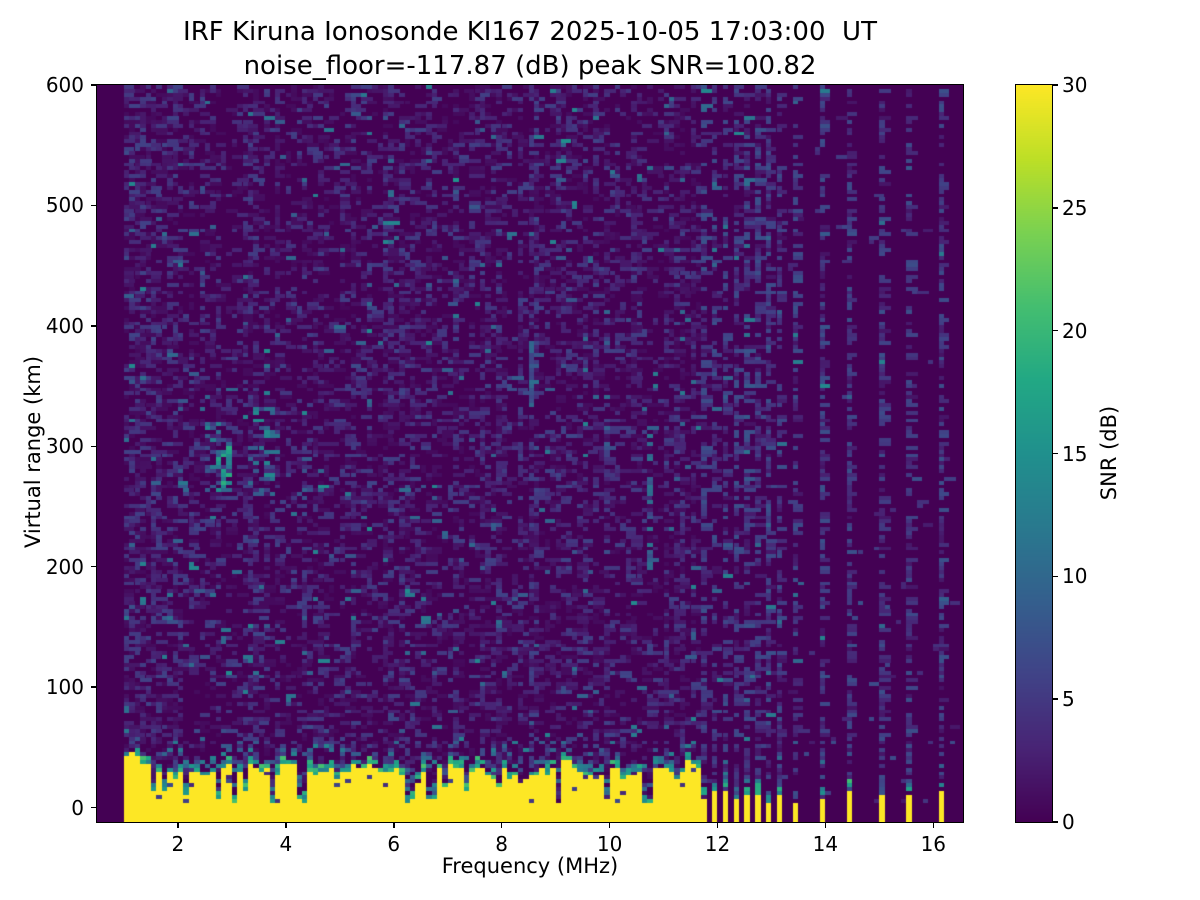  Describe the element at coordinates (1075, 576) in the screenshot. I see `colorbar-tick-label: 10` at that location.